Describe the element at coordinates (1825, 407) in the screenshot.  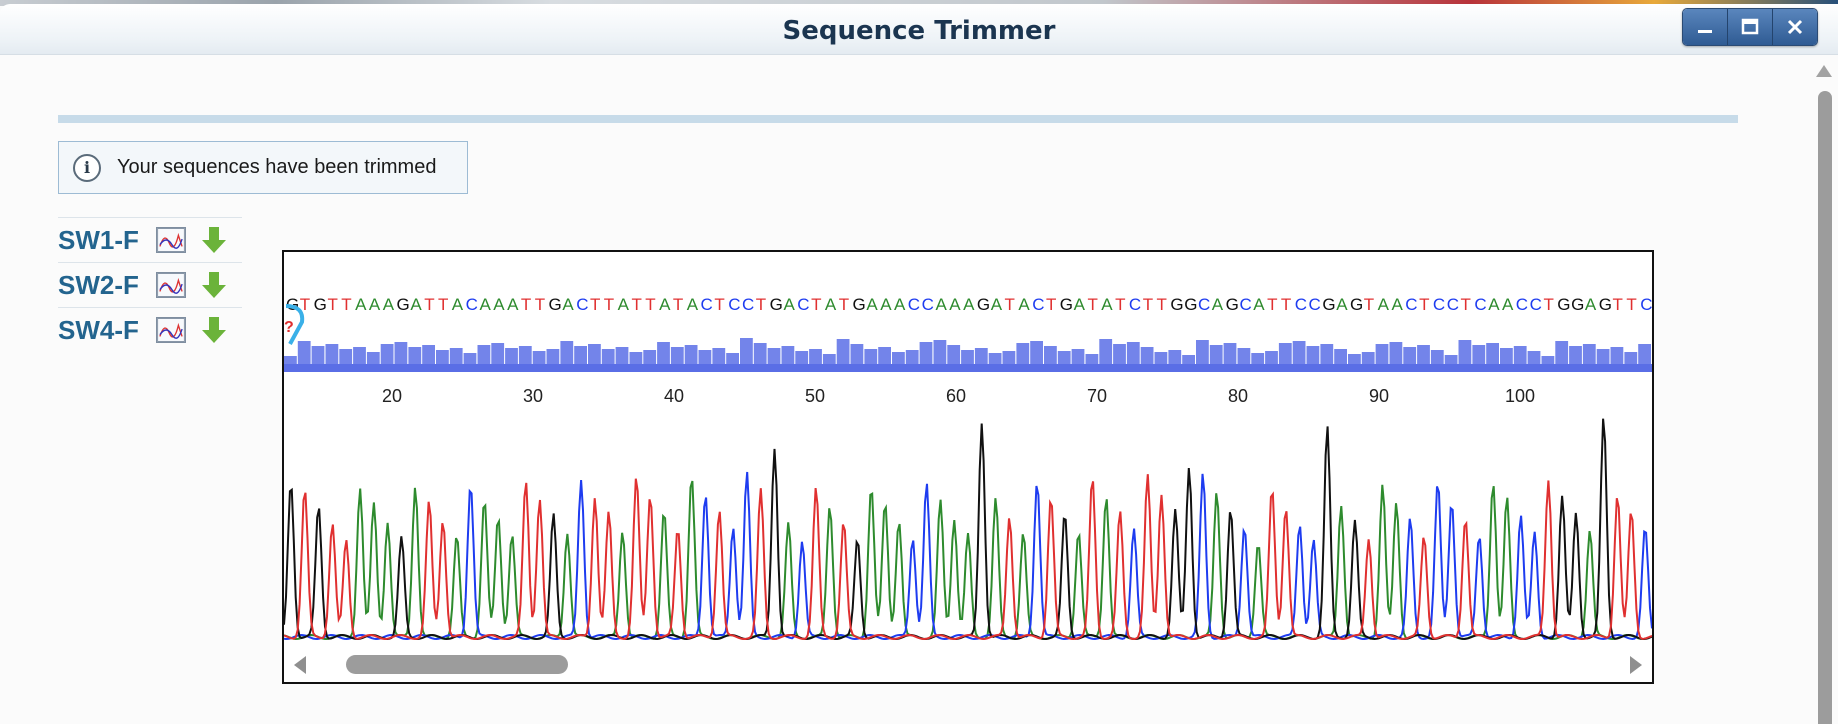
I see `vertical-scroll-thumb` at that location.